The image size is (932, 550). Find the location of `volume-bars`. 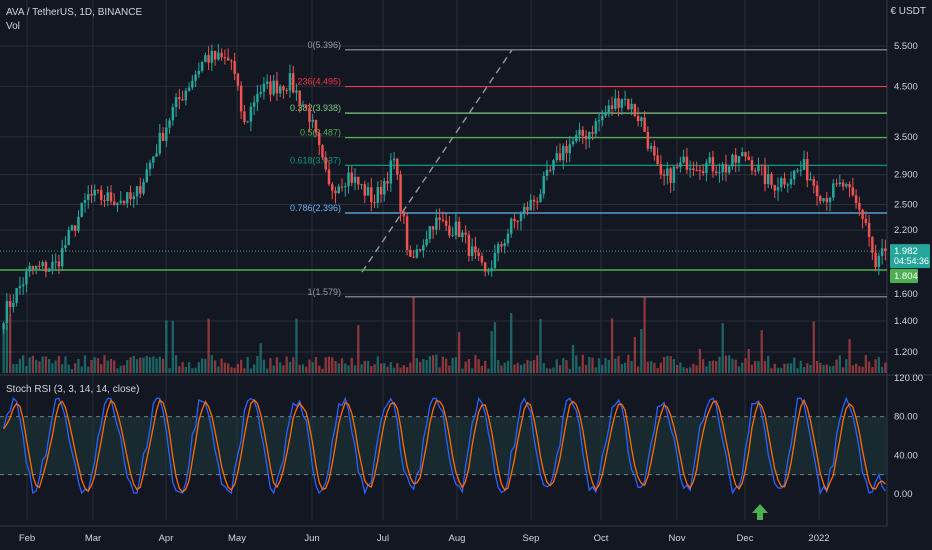

volume-bars is located at coordinates (444, 335).